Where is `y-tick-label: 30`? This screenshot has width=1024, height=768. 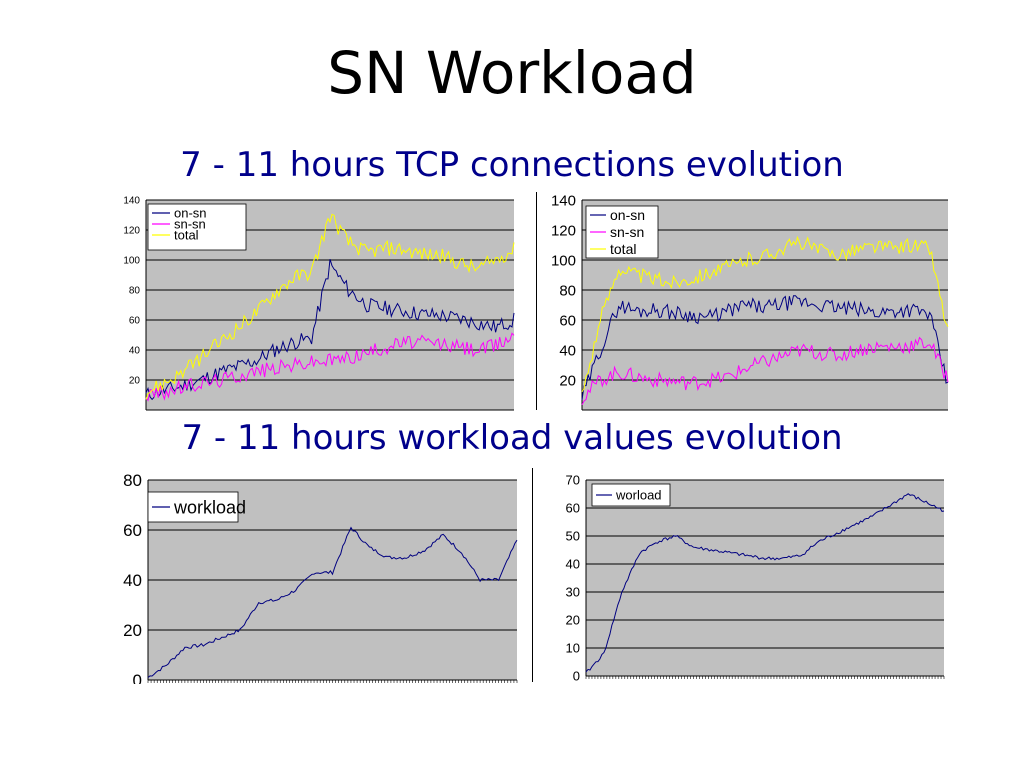
y-tick-label: 30 is located at coordinates (573, 592).